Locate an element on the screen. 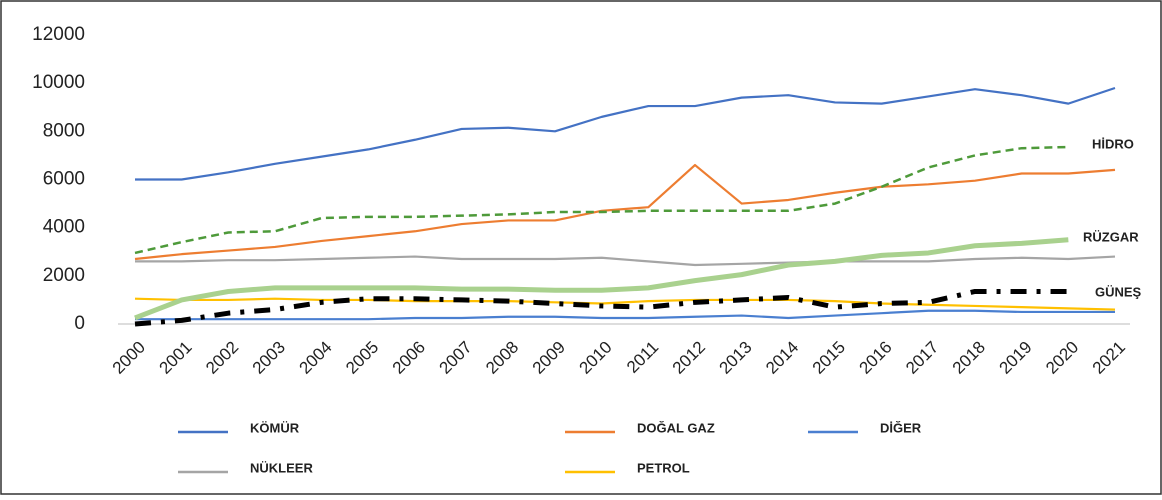 This screenshot has height=500, width=1162. y-tick-label: 6000 is located at coordinates (64, 179).